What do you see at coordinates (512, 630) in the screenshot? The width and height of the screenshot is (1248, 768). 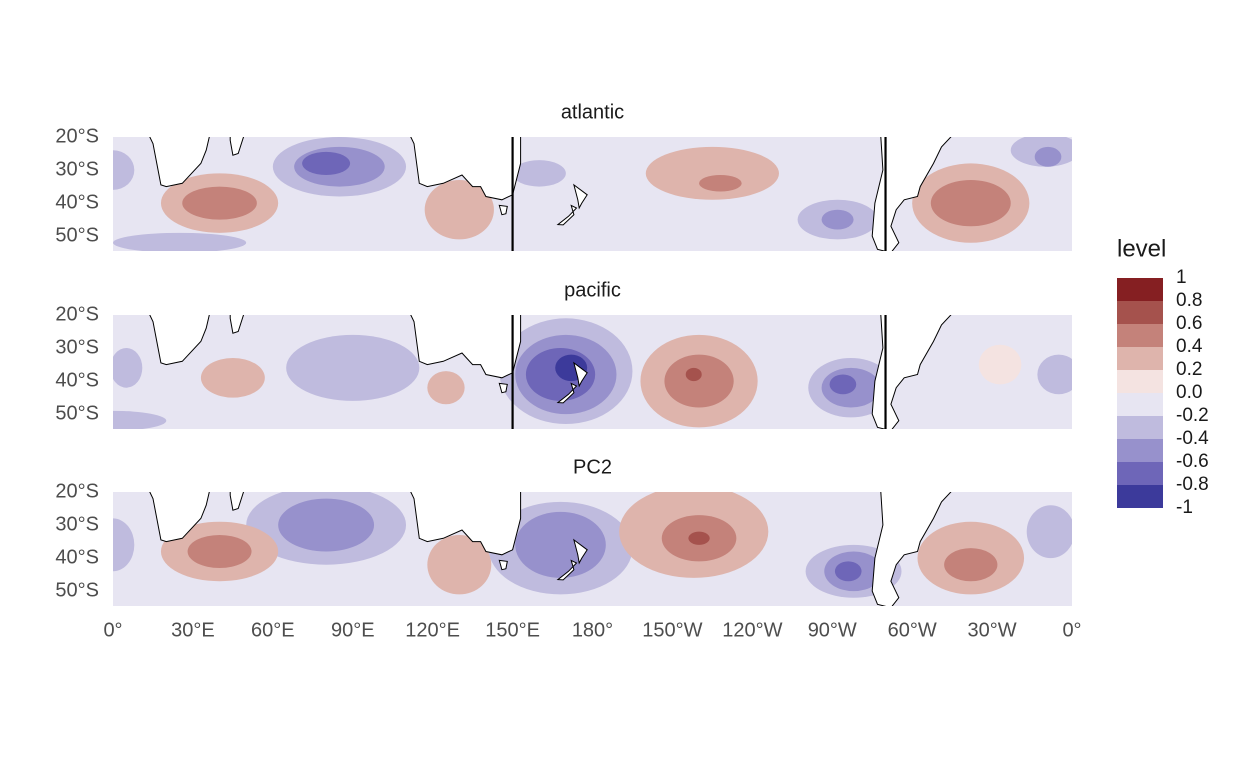 I see `x-tick-label: 150°E` at bounding box center [512, 630].